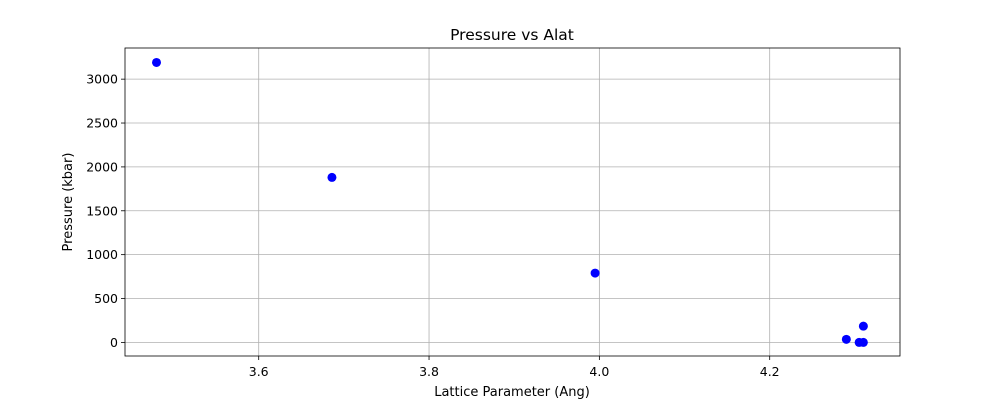 This screenshot has height=400, width=1000. What do you see at coordinates (68, 202) in the screenshot?
I see `y-axis-label: Pressure (kbar)` at bounding box center [68, 202].